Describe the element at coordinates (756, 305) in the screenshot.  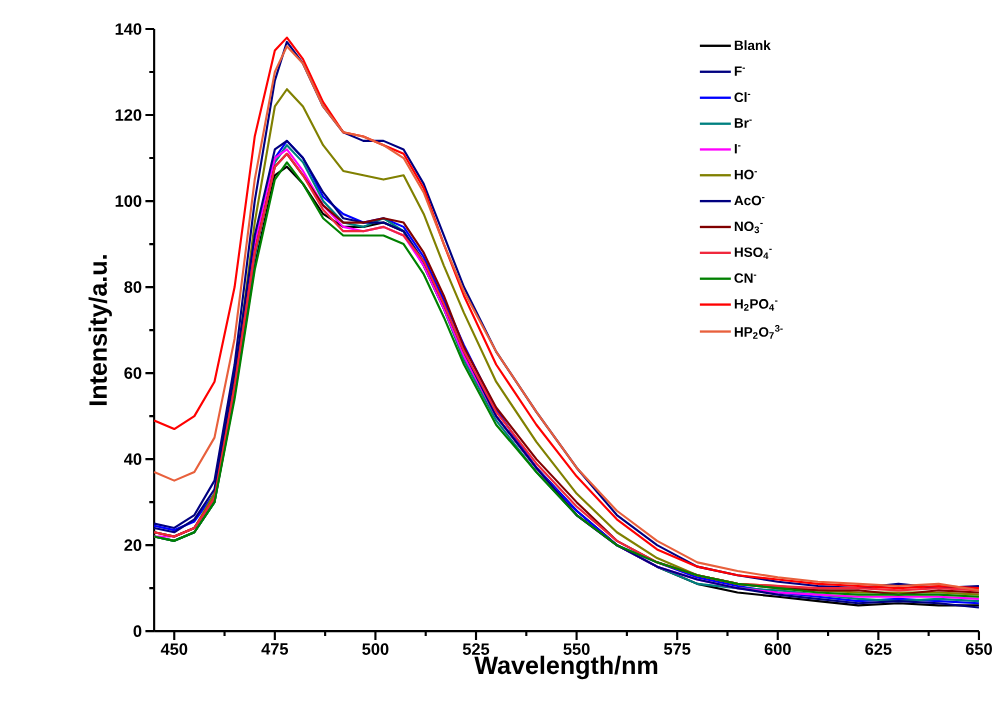
I see `legend-label: H$_{2}$PO$_{4}$-` at that location.